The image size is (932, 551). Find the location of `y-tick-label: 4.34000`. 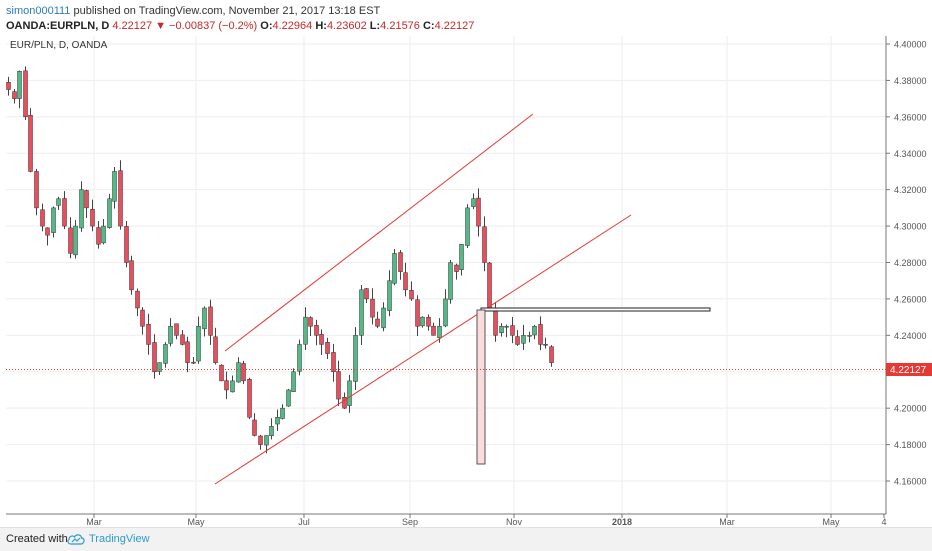

y-tick-label: 4.34000 is located at coordinates (910, 154).